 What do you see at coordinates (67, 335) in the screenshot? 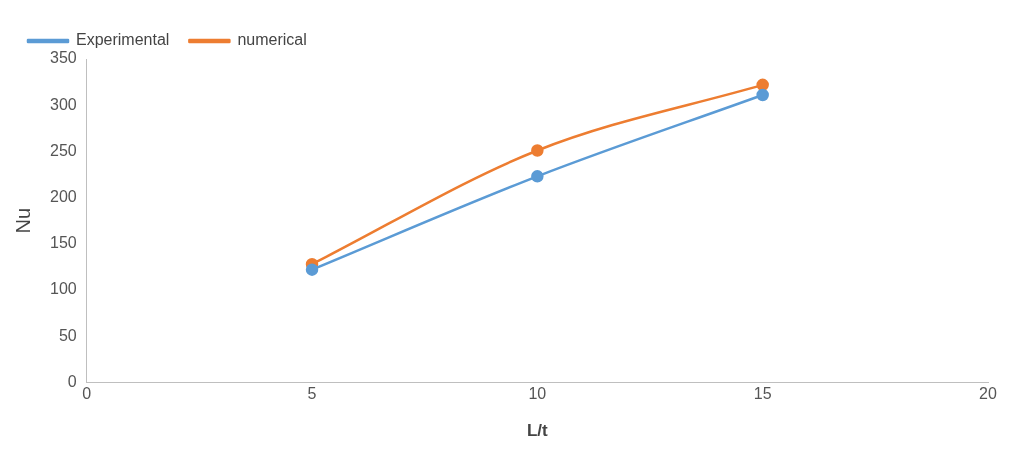
I see `y-tick-label: 50` at bounding box center [67, 335].